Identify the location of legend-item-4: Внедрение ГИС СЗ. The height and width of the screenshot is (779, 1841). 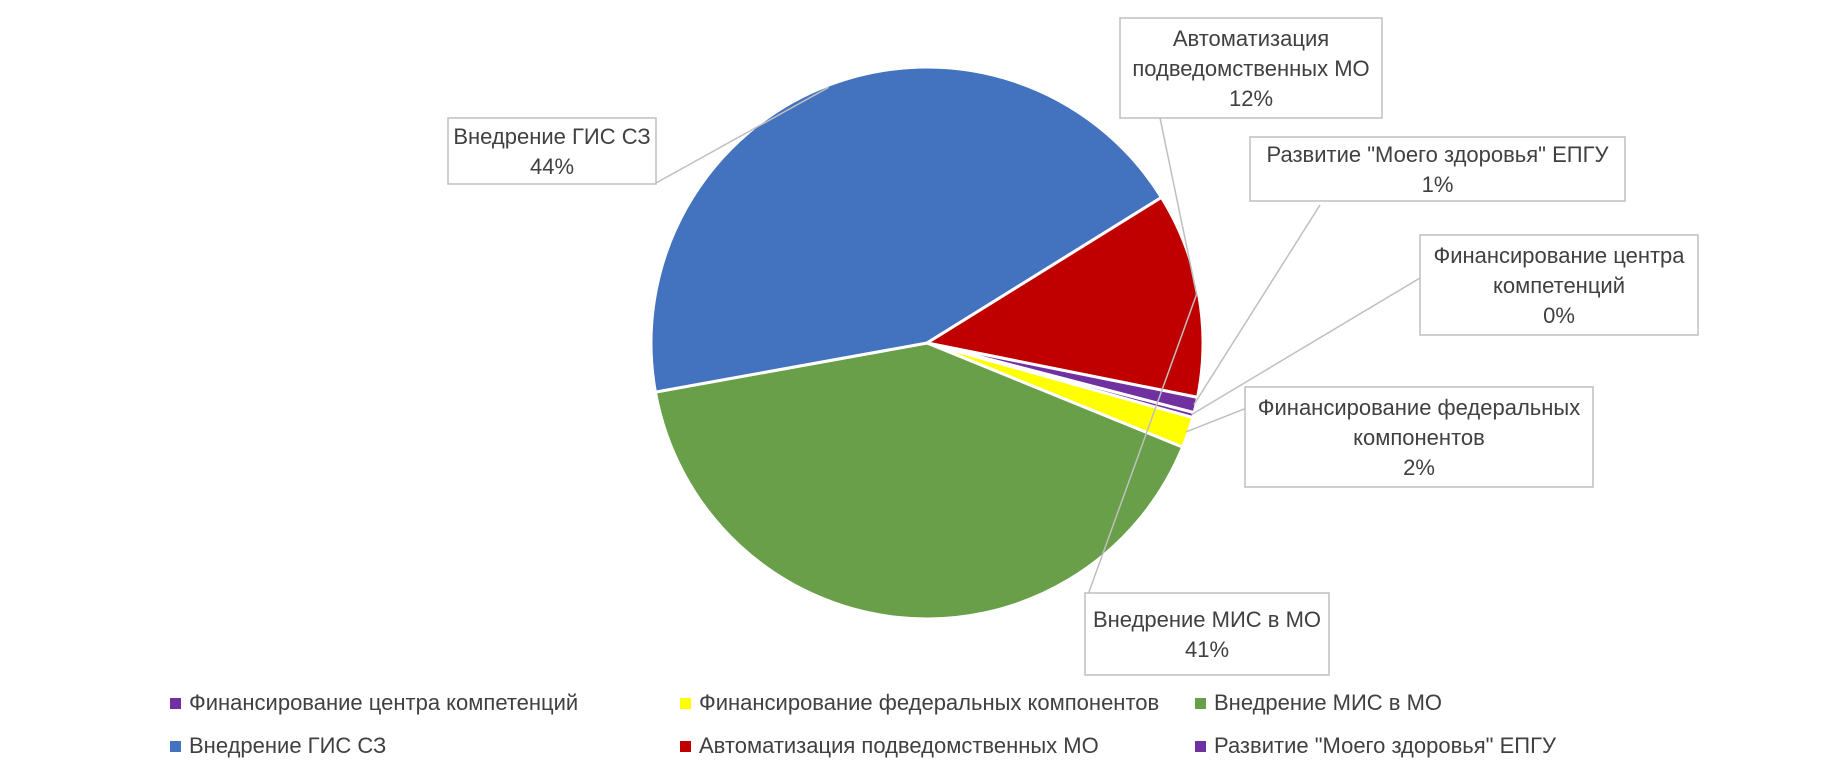
(278, 746).